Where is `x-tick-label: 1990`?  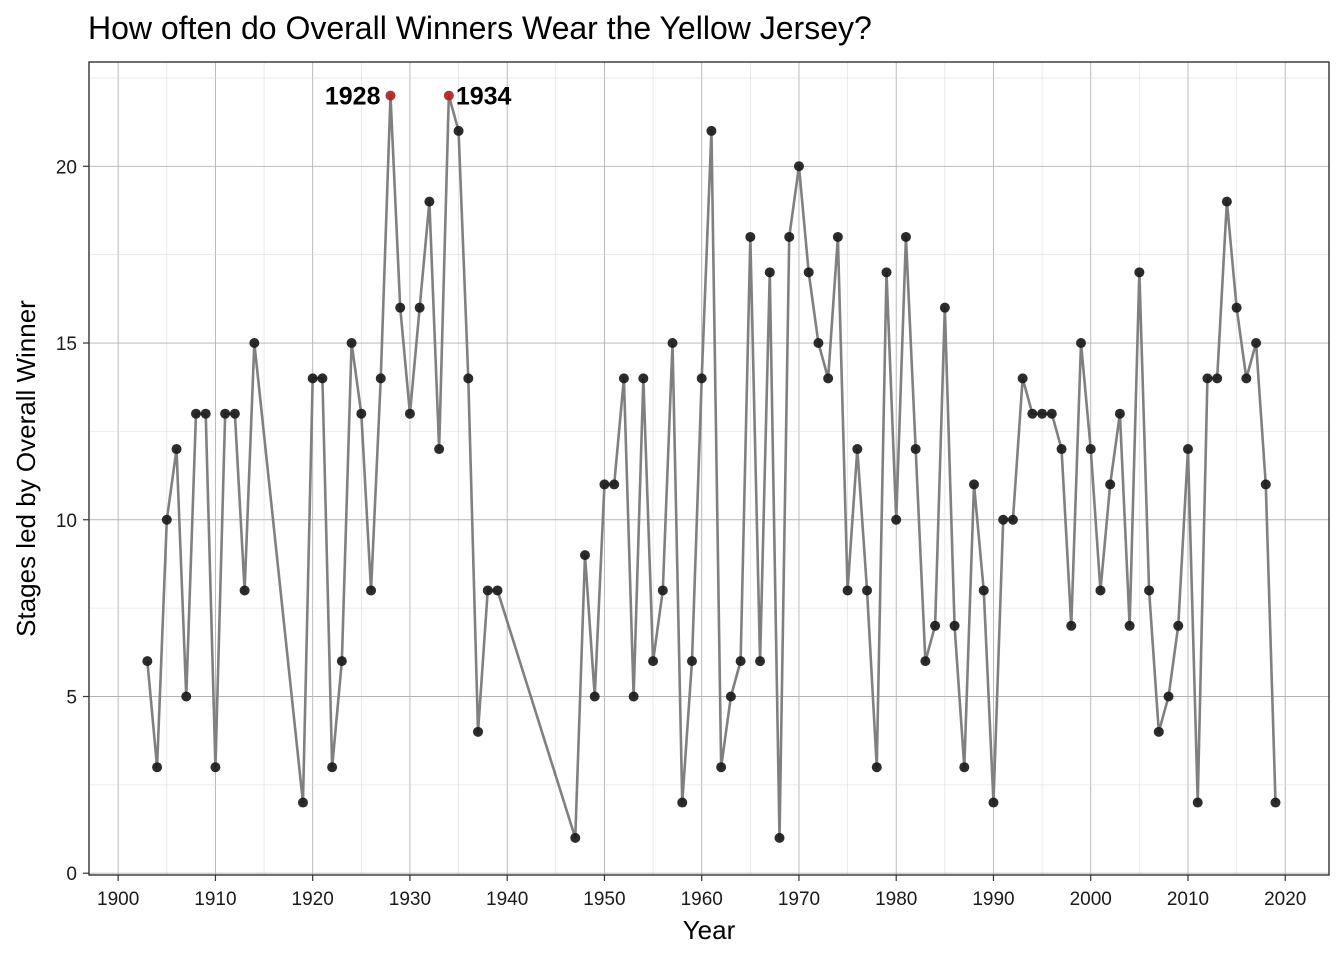 x-tick-label: 1990 is located at coordinates (993, 899).